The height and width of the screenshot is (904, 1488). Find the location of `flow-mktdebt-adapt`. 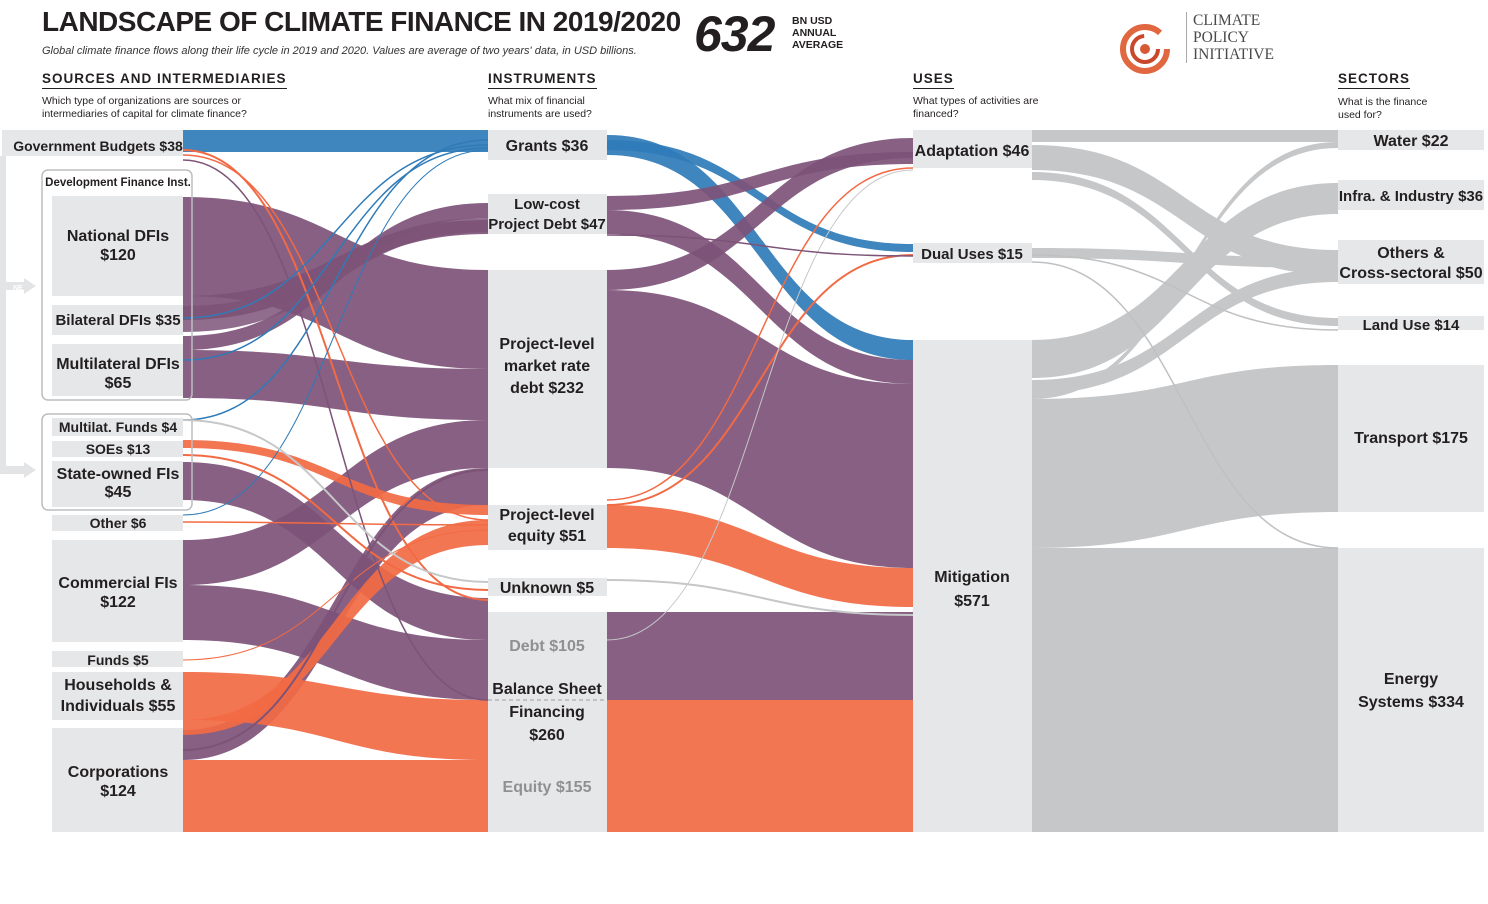

flow-mktdebt-adapt is located at coordinates (760, 214).